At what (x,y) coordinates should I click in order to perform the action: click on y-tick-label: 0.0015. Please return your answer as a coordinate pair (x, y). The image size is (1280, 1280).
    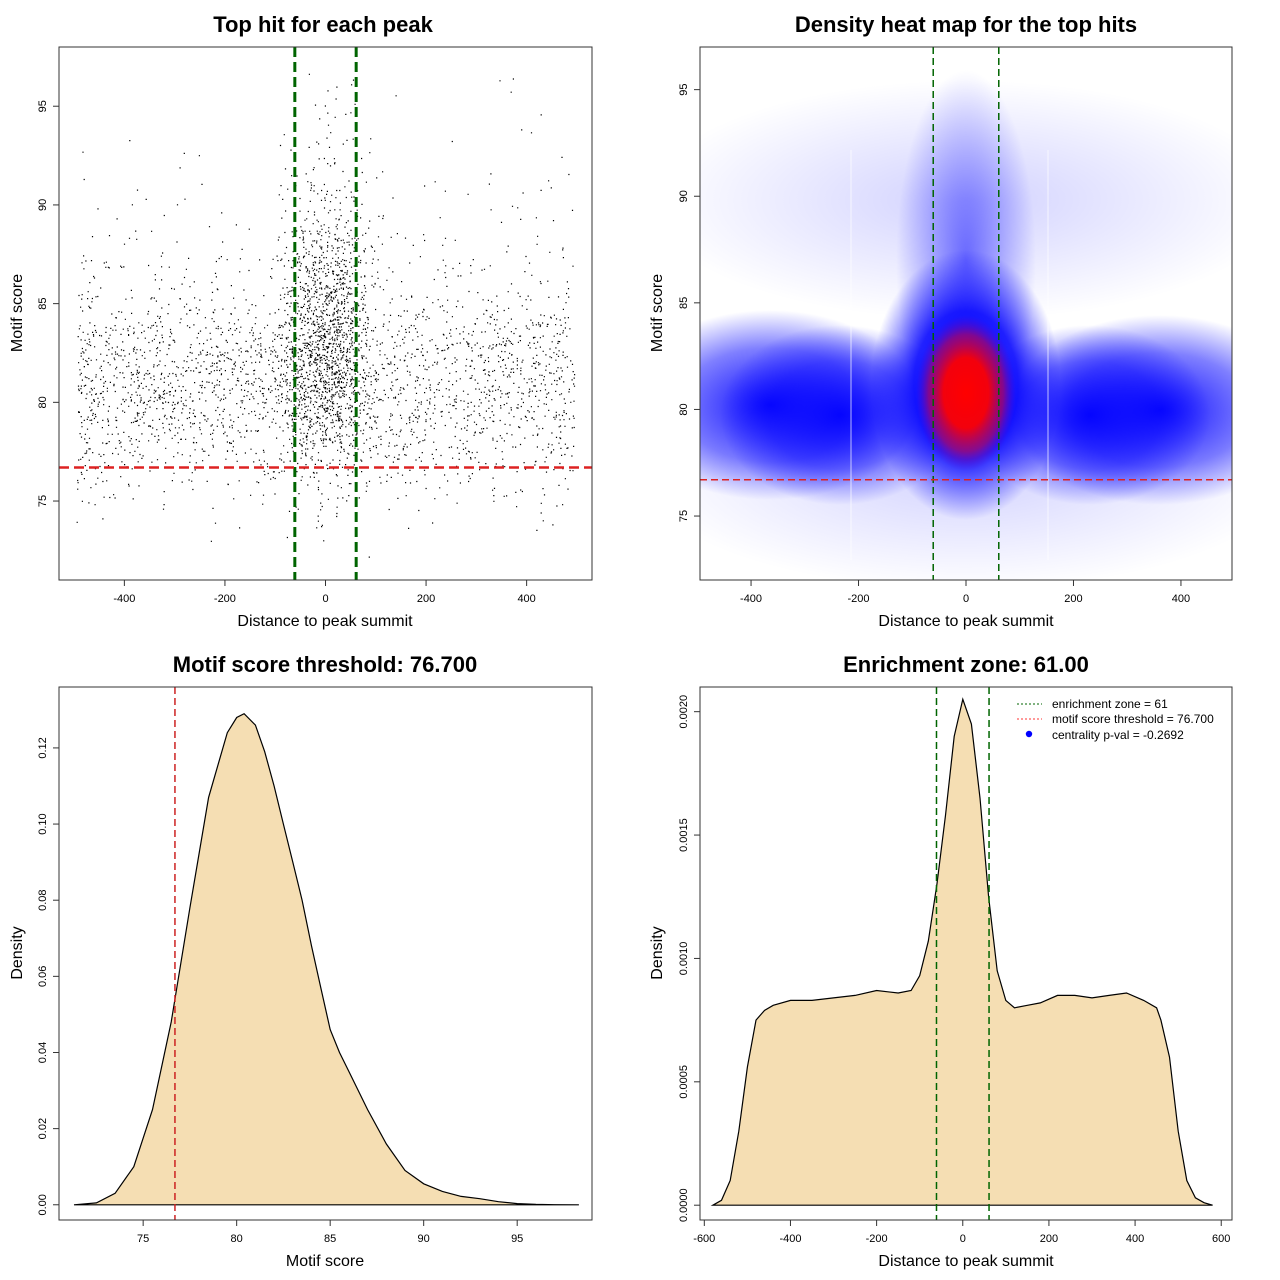
    Looking at the image, I should click on (684, 835).